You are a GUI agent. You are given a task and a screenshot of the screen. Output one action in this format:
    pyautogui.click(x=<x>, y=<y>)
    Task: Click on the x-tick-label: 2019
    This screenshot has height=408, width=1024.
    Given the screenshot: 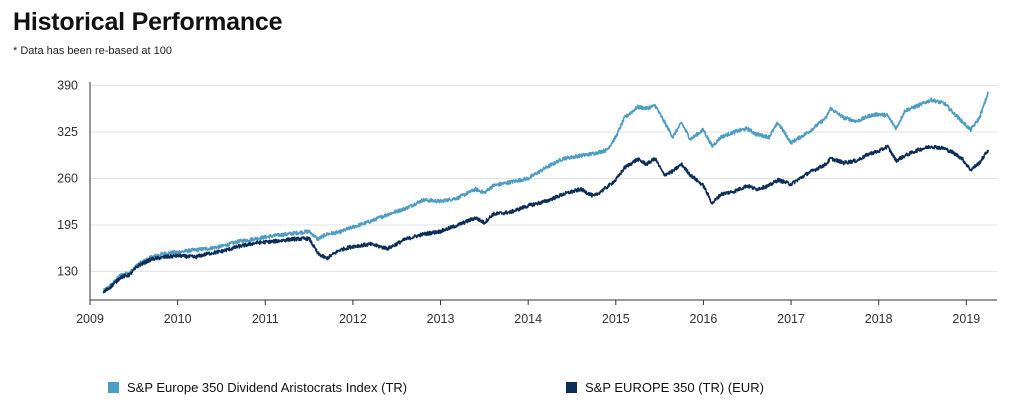 What is the action you would take?
    pyautogui.click(x=966, y=319)
    